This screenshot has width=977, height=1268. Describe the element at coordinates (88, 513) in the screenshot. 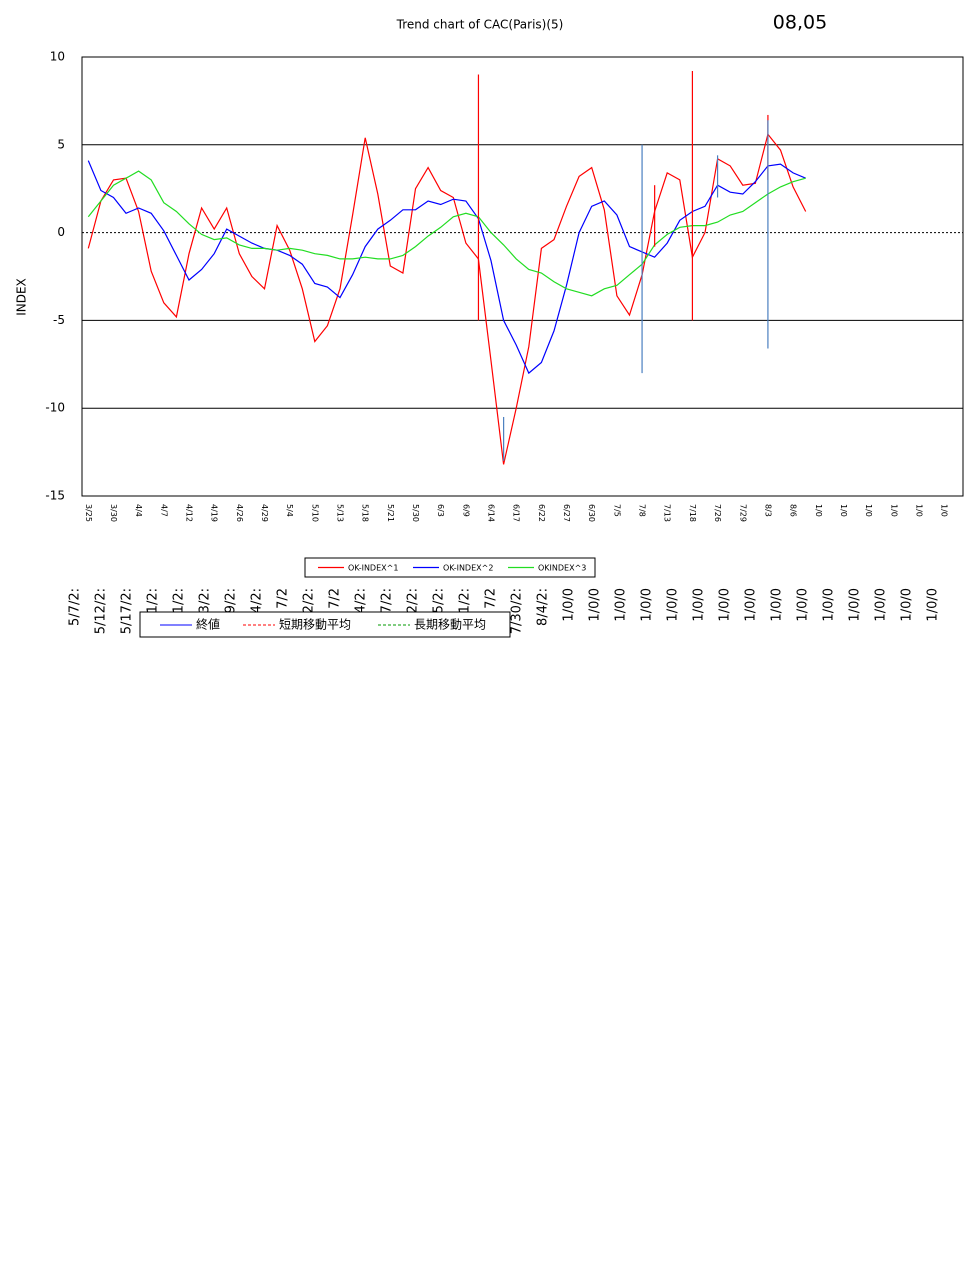

I see `x-tick-label: 3/25` at that location.